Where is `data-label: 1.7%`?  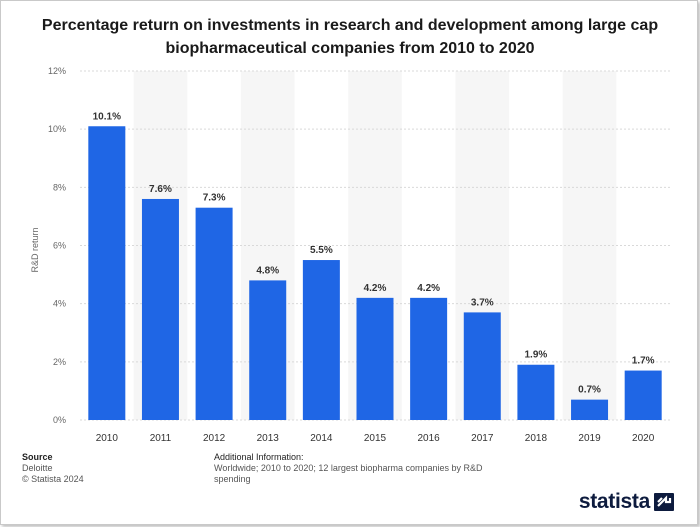 data-label: 1.7% is located at coordinates (643, 361).